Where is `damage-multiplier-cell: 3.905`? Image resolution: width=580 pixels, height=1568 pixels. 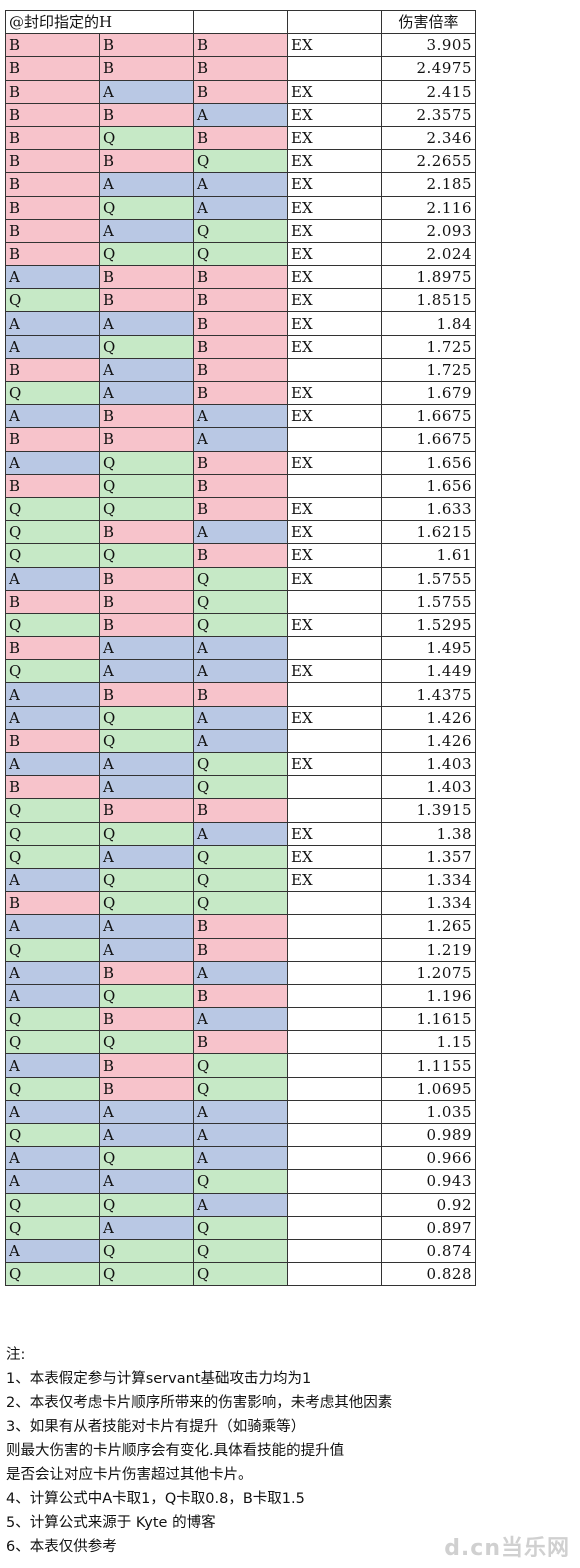 damage-multiplier-cell: 3.905 is located at coordinates (428, 45).